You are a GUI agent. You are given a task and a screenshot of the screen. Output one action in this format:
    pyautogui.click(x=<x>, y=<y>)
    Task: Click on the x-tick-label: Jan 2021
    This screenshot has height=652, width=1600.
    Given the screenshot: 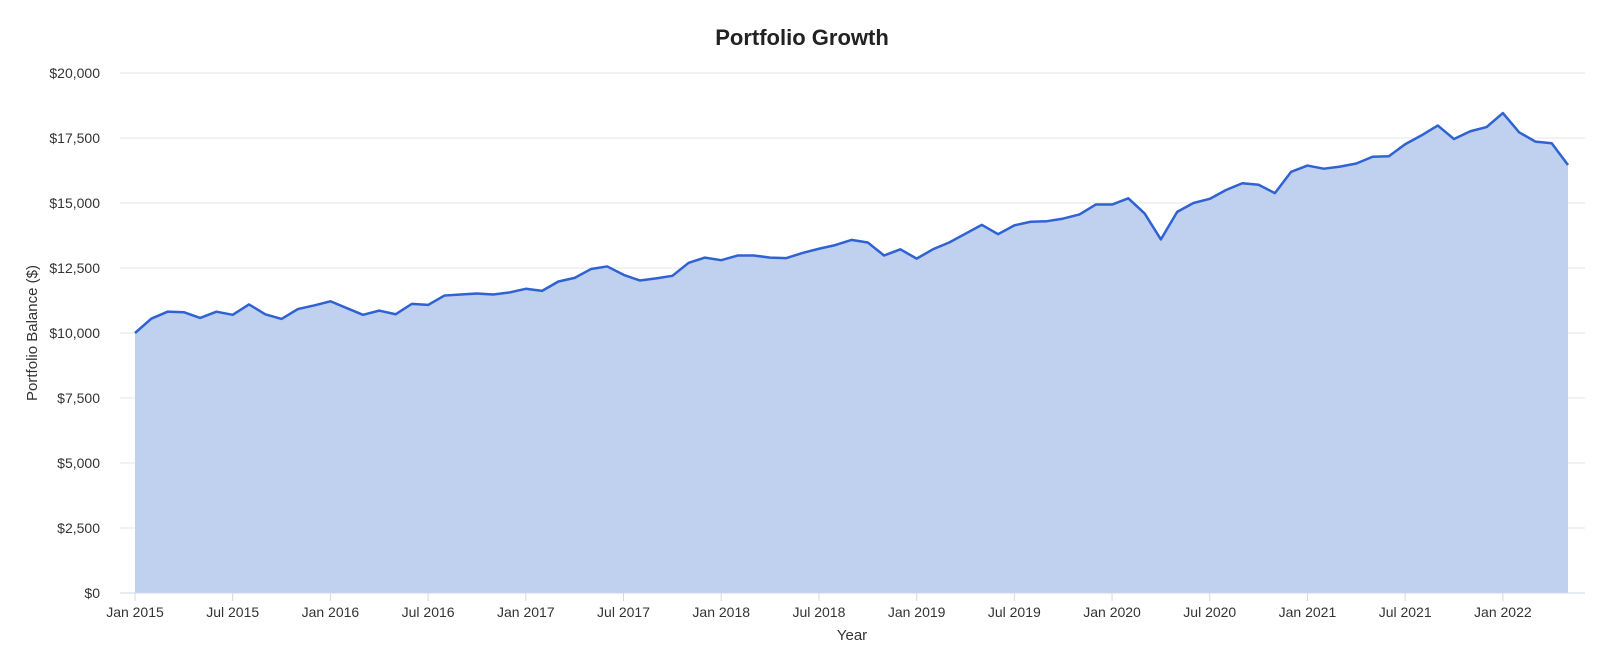 What is the action you would take?
    pyautogui.click(x=1308, y=612)
    